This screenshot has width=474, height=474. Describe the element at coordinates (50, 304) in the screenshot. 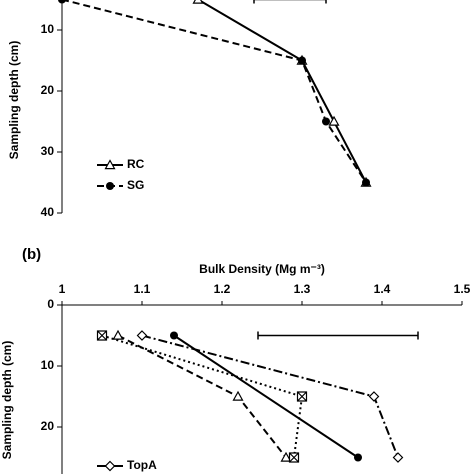

I see `y-tick-label: 0` at that location.